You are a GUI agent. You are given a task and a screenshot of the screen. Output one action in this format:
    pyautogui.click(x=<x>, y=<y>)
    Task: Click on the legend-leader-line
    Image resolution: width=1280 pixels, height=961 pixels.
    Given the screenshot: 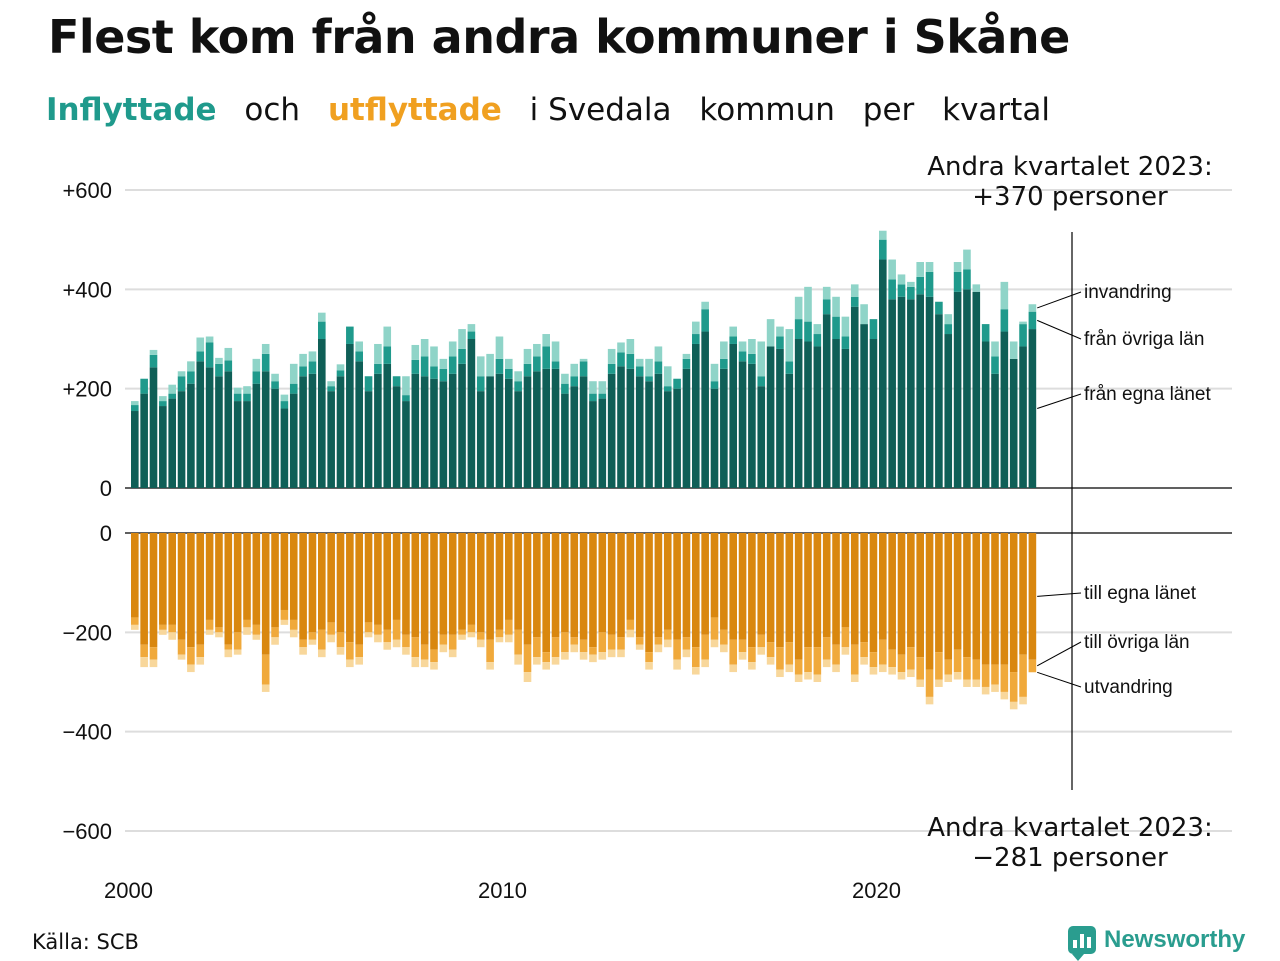 What is the action you would take?
    pyautogui.click(x=1059, y=679)
    